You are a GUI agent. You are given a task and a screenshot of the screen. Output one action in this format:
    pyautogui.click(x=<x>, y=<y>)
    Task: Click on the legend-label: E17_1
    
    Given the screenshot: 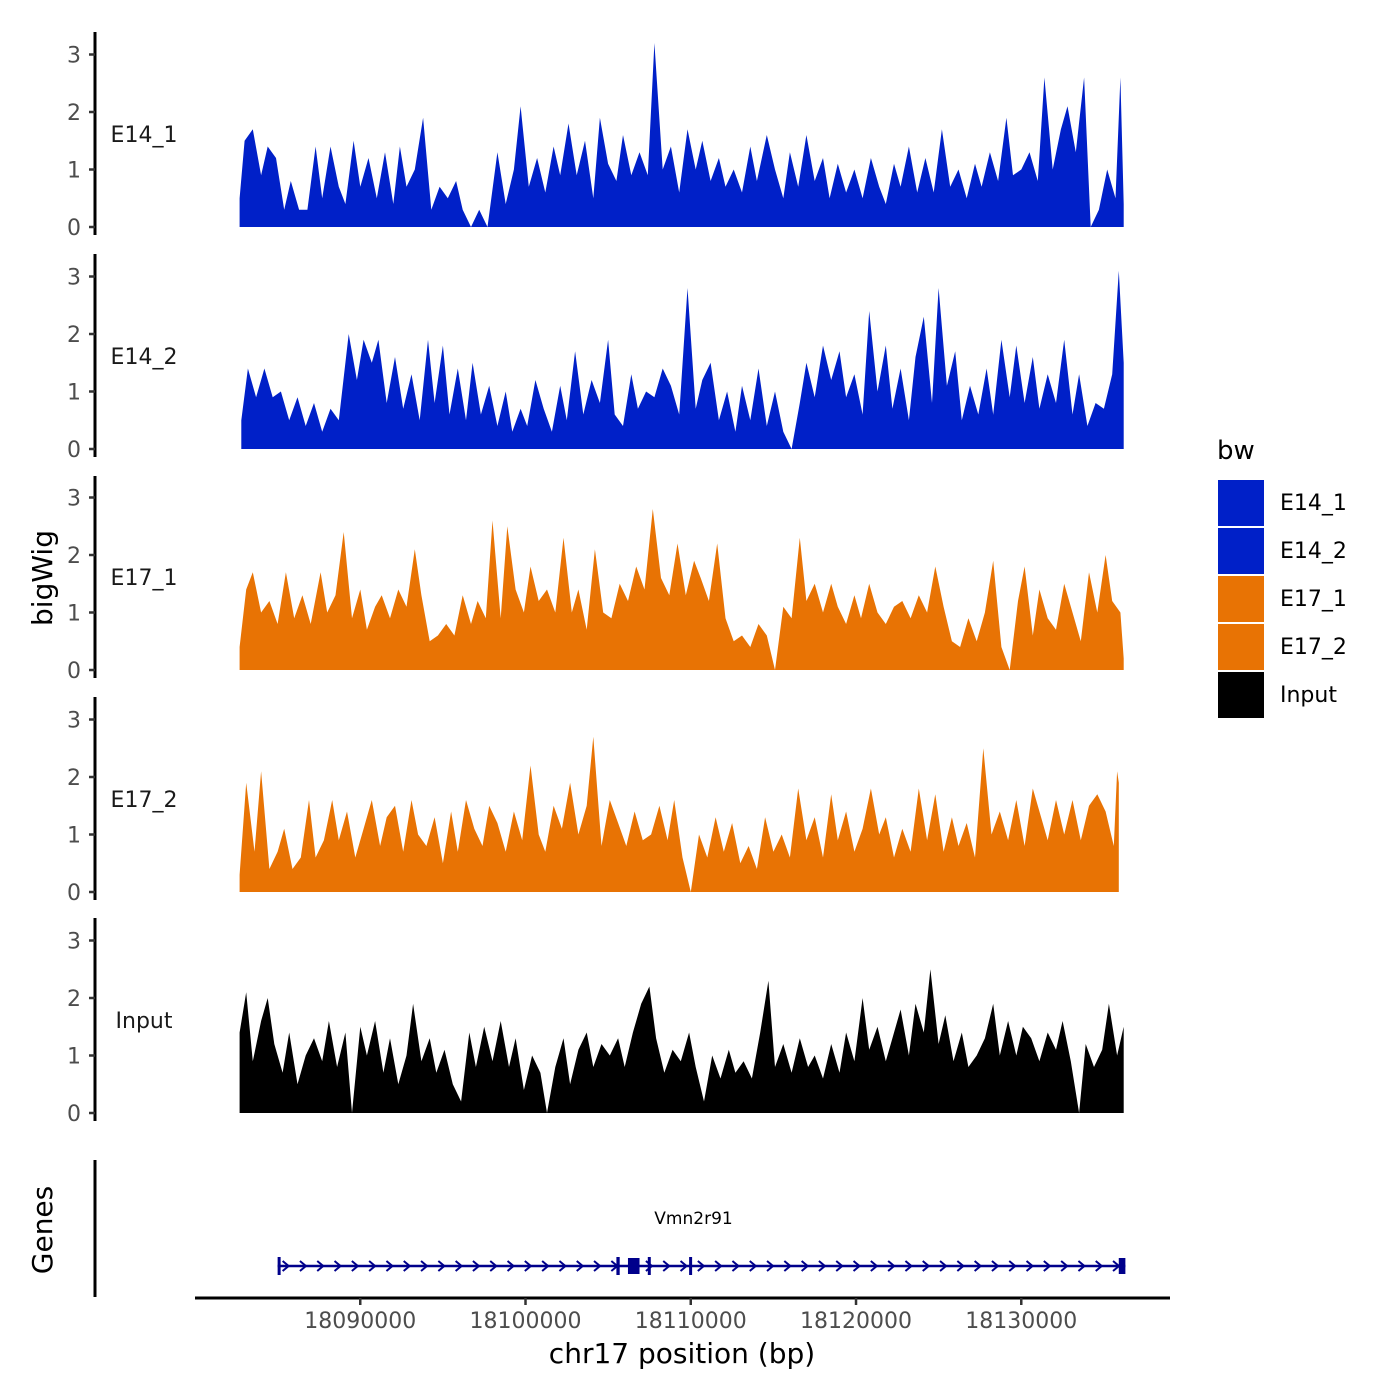 What is the action you would take?
    pyautogui.click(x=1313, y=599)
    